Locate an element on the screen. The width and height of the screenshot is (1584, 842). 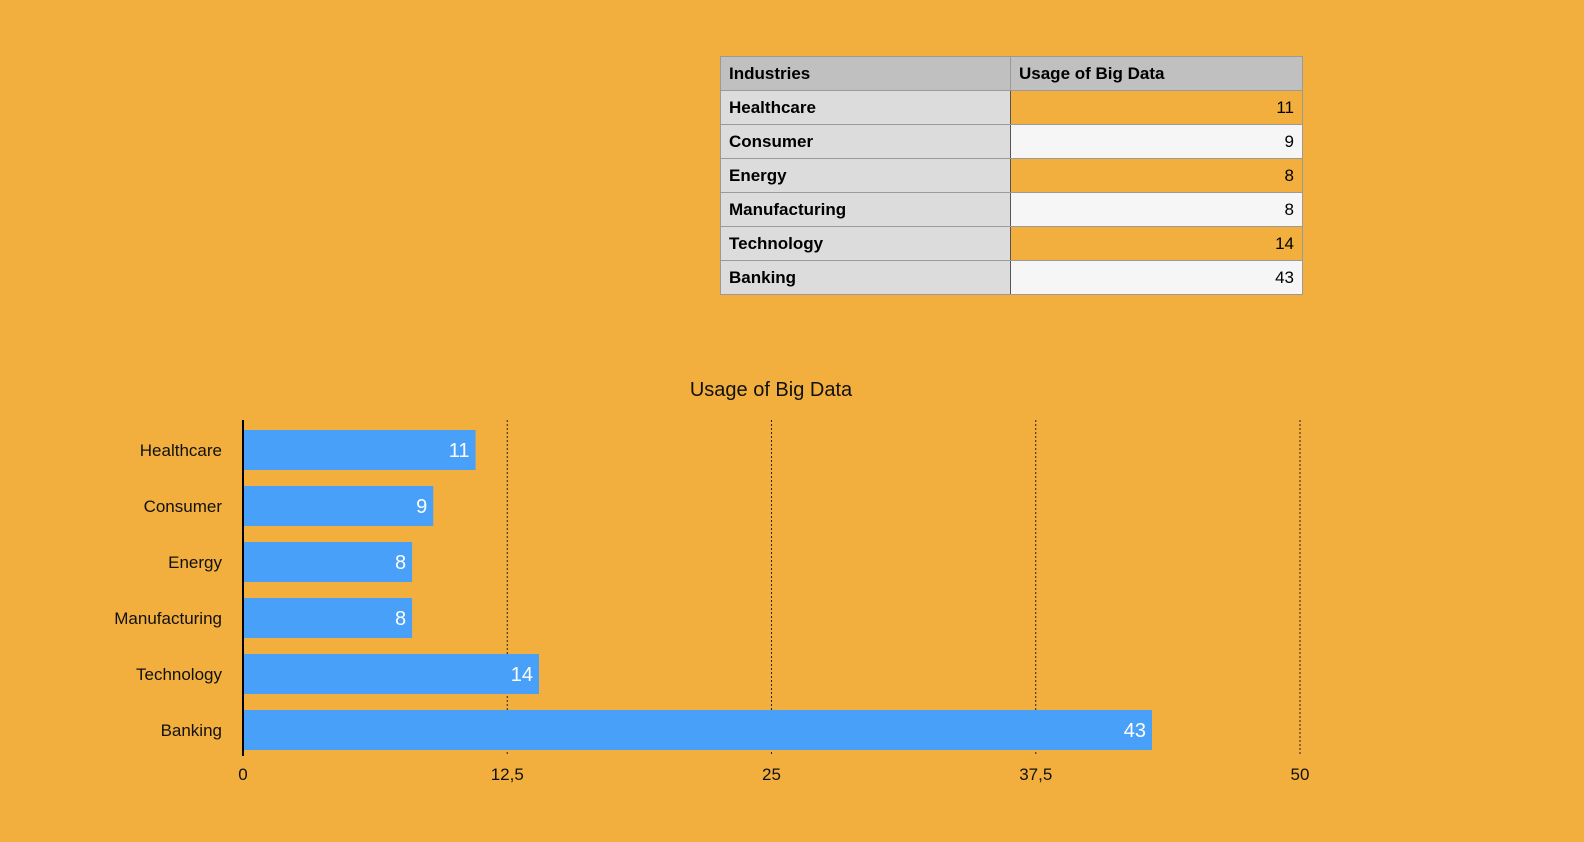
table-cell-value: 8 is located at coordinates (1156, 209).